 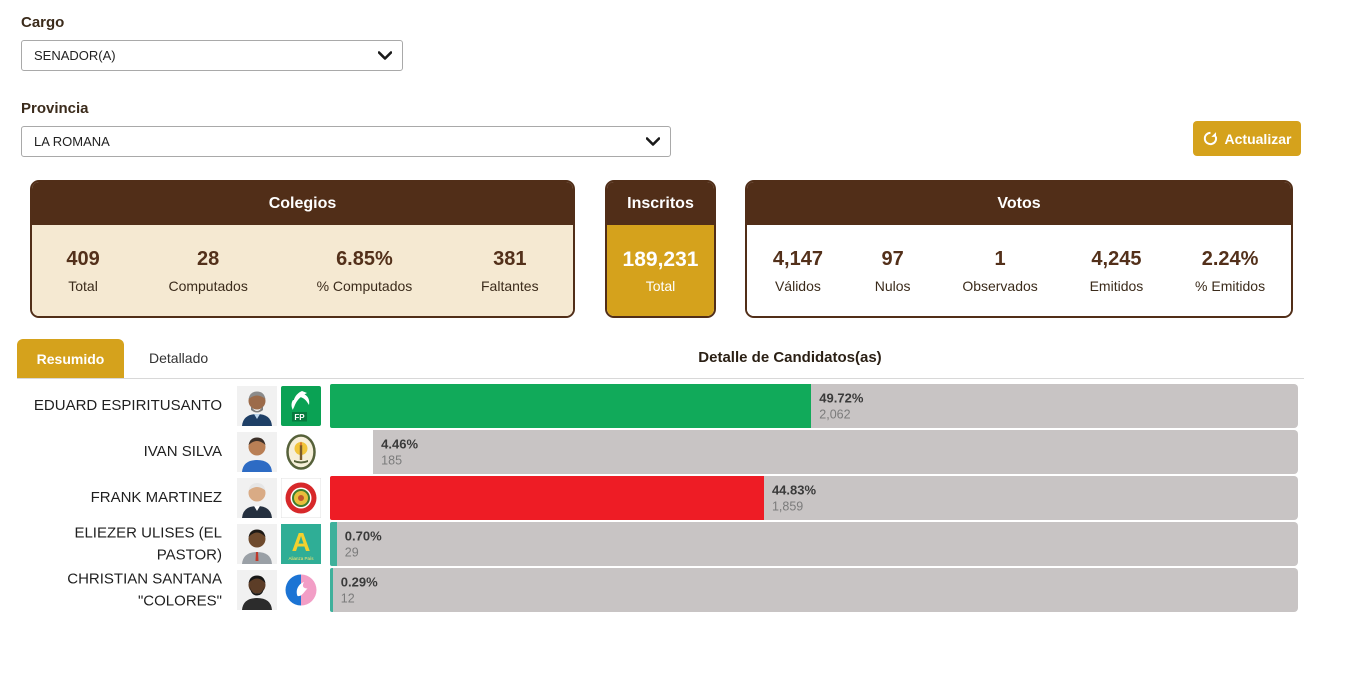 I want to click on actualizar-button: Actualizar, so click(x=1247, y=138).